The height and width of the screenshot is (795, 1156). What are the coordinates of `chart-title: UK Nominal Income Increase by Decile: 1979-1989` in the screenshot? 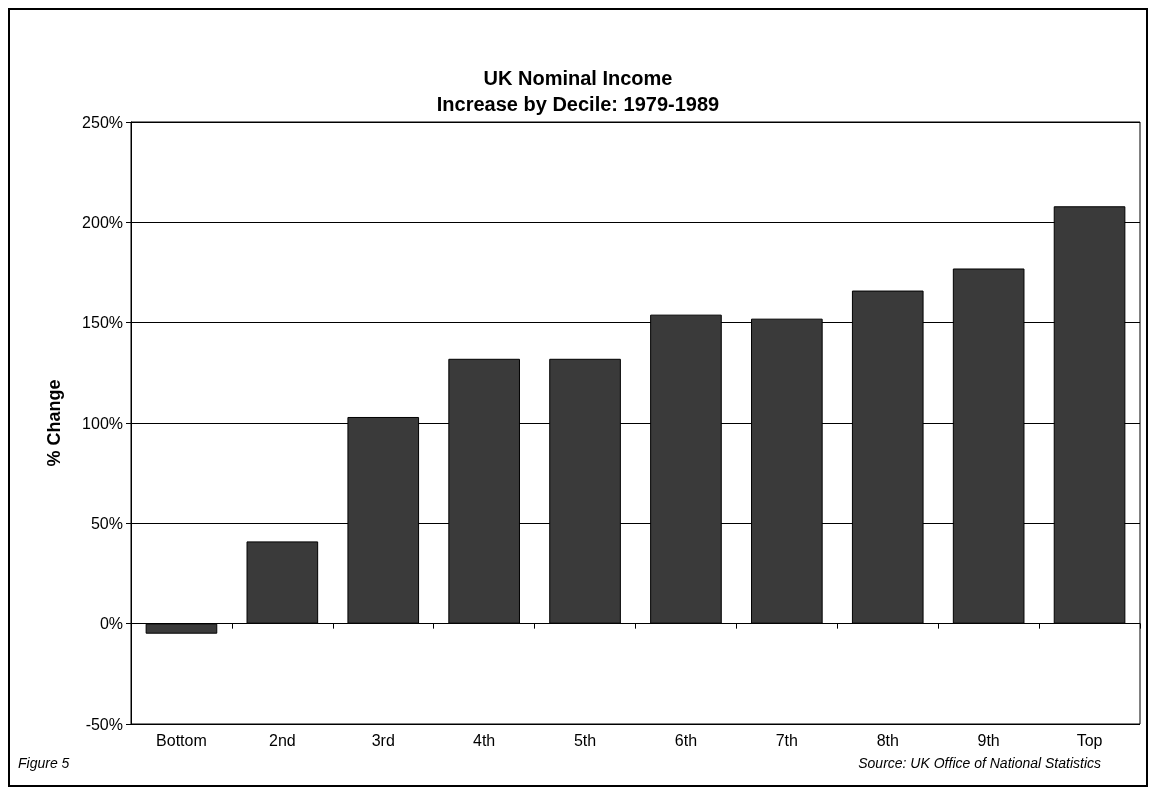 It's located at (578, 91).